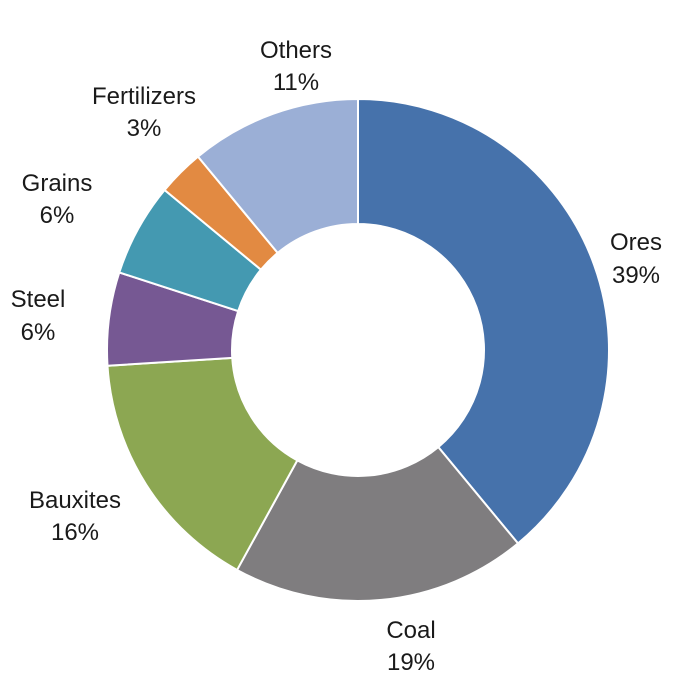 This screenshot has width=691, height=681. Describe the element at coordinates (636, 275) in the screenshot. I see `slice-value-ores: 39%` at that location.